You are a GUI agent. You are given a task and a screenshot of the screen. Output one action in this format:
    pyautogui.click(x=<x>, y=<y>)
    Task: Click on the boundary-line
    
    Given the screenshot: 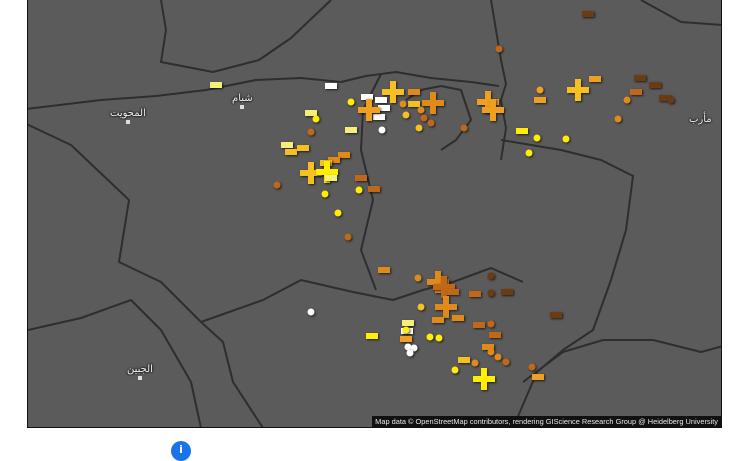 What is the action you would take?
    pyautogui.click(x=438, y=118)
    